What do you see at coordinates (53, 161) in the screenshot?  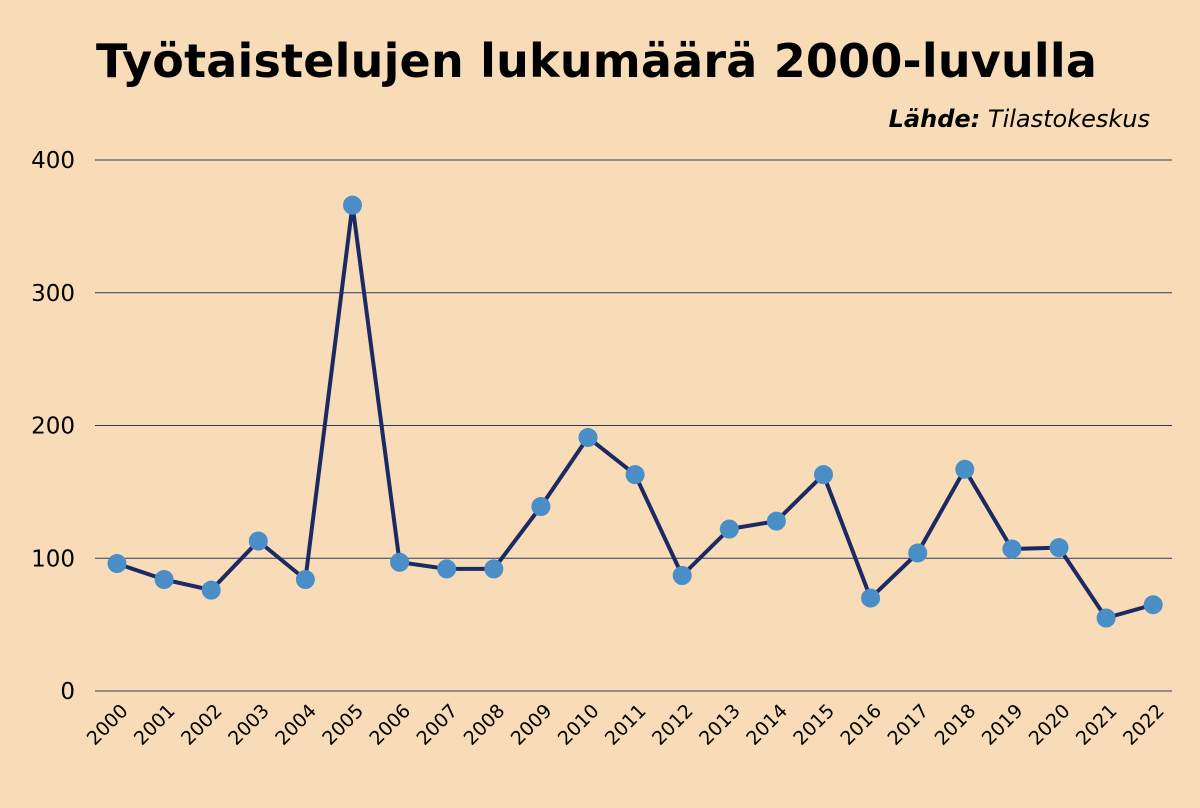 I see `y-tick-label: 400` at bounding box center [53, 161].